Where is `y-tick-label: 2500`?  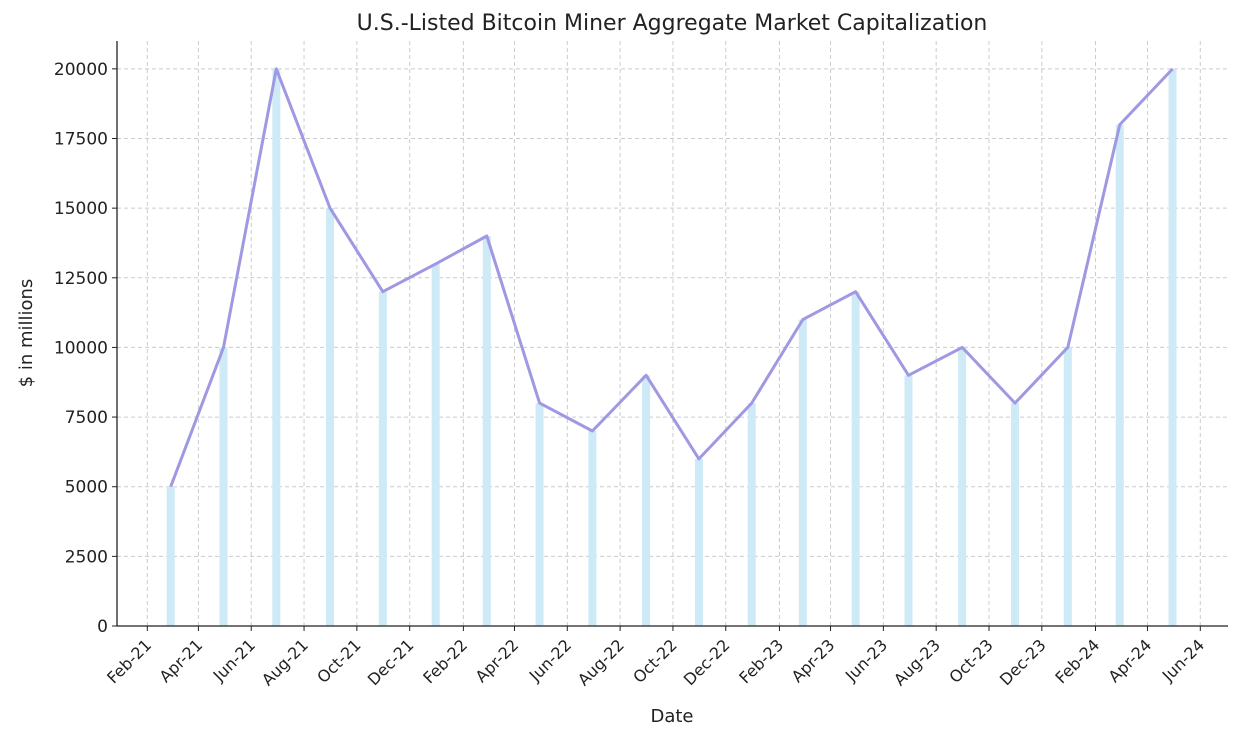 y-tick-label: 2500 is located at coordinates (86, 557).